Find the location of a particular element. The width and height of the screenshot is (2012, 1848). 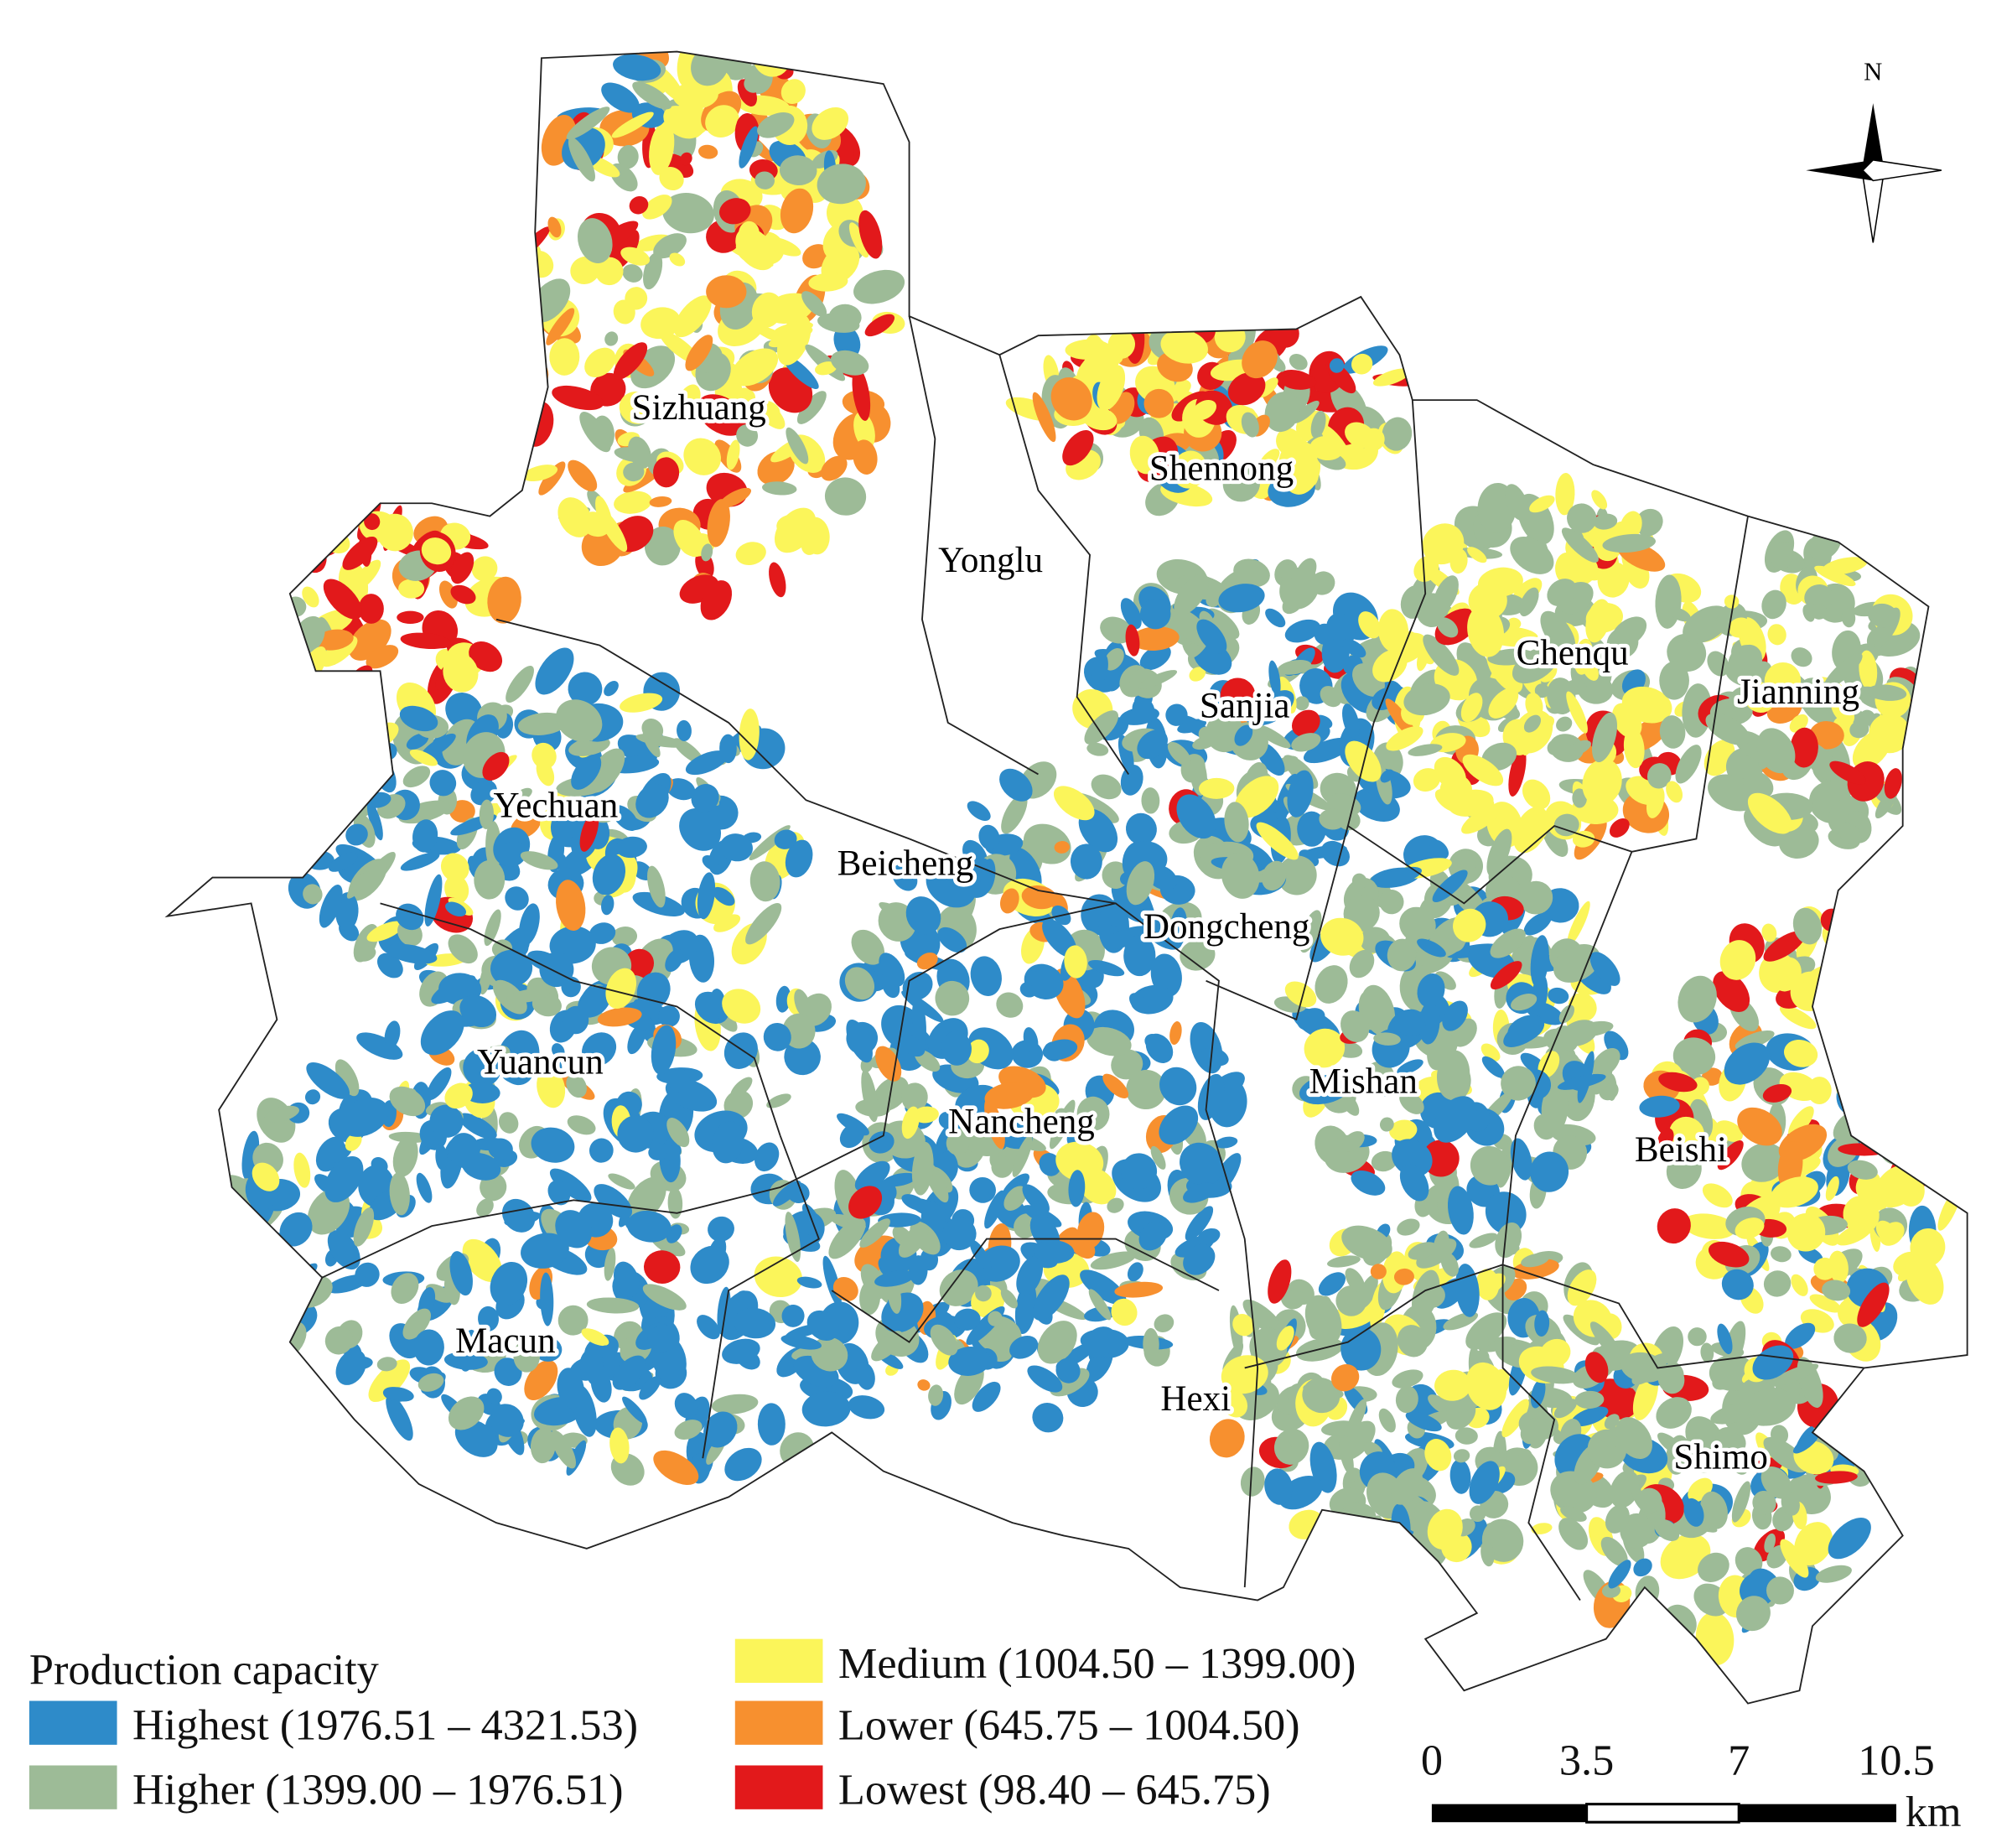

town-label: Sizhuang is located at coordinates (699, 408).